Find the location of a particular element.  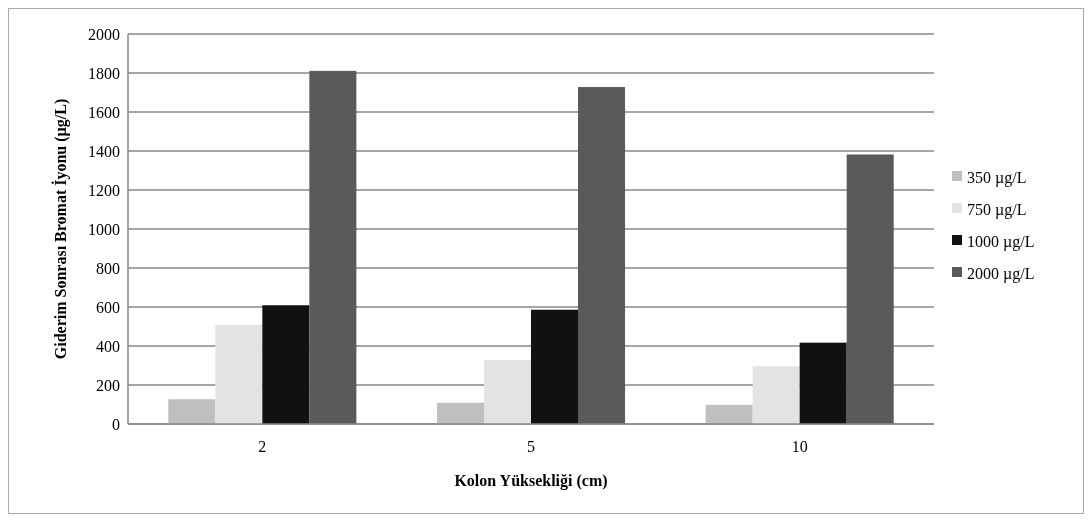

x-tick-label: 10 is located at coordinates (799, 446).